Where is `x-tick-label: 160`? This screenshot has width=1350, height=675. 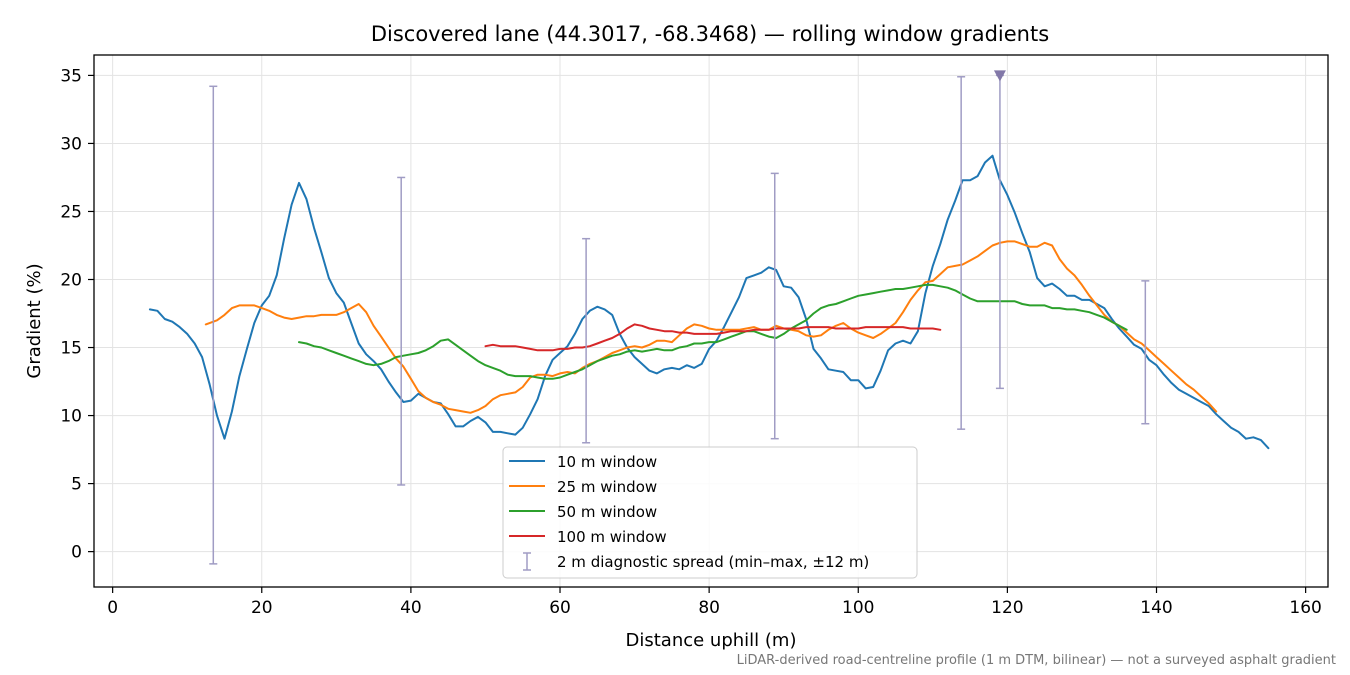 x-tick-label: 160 is located at coordinates (1305, 608).